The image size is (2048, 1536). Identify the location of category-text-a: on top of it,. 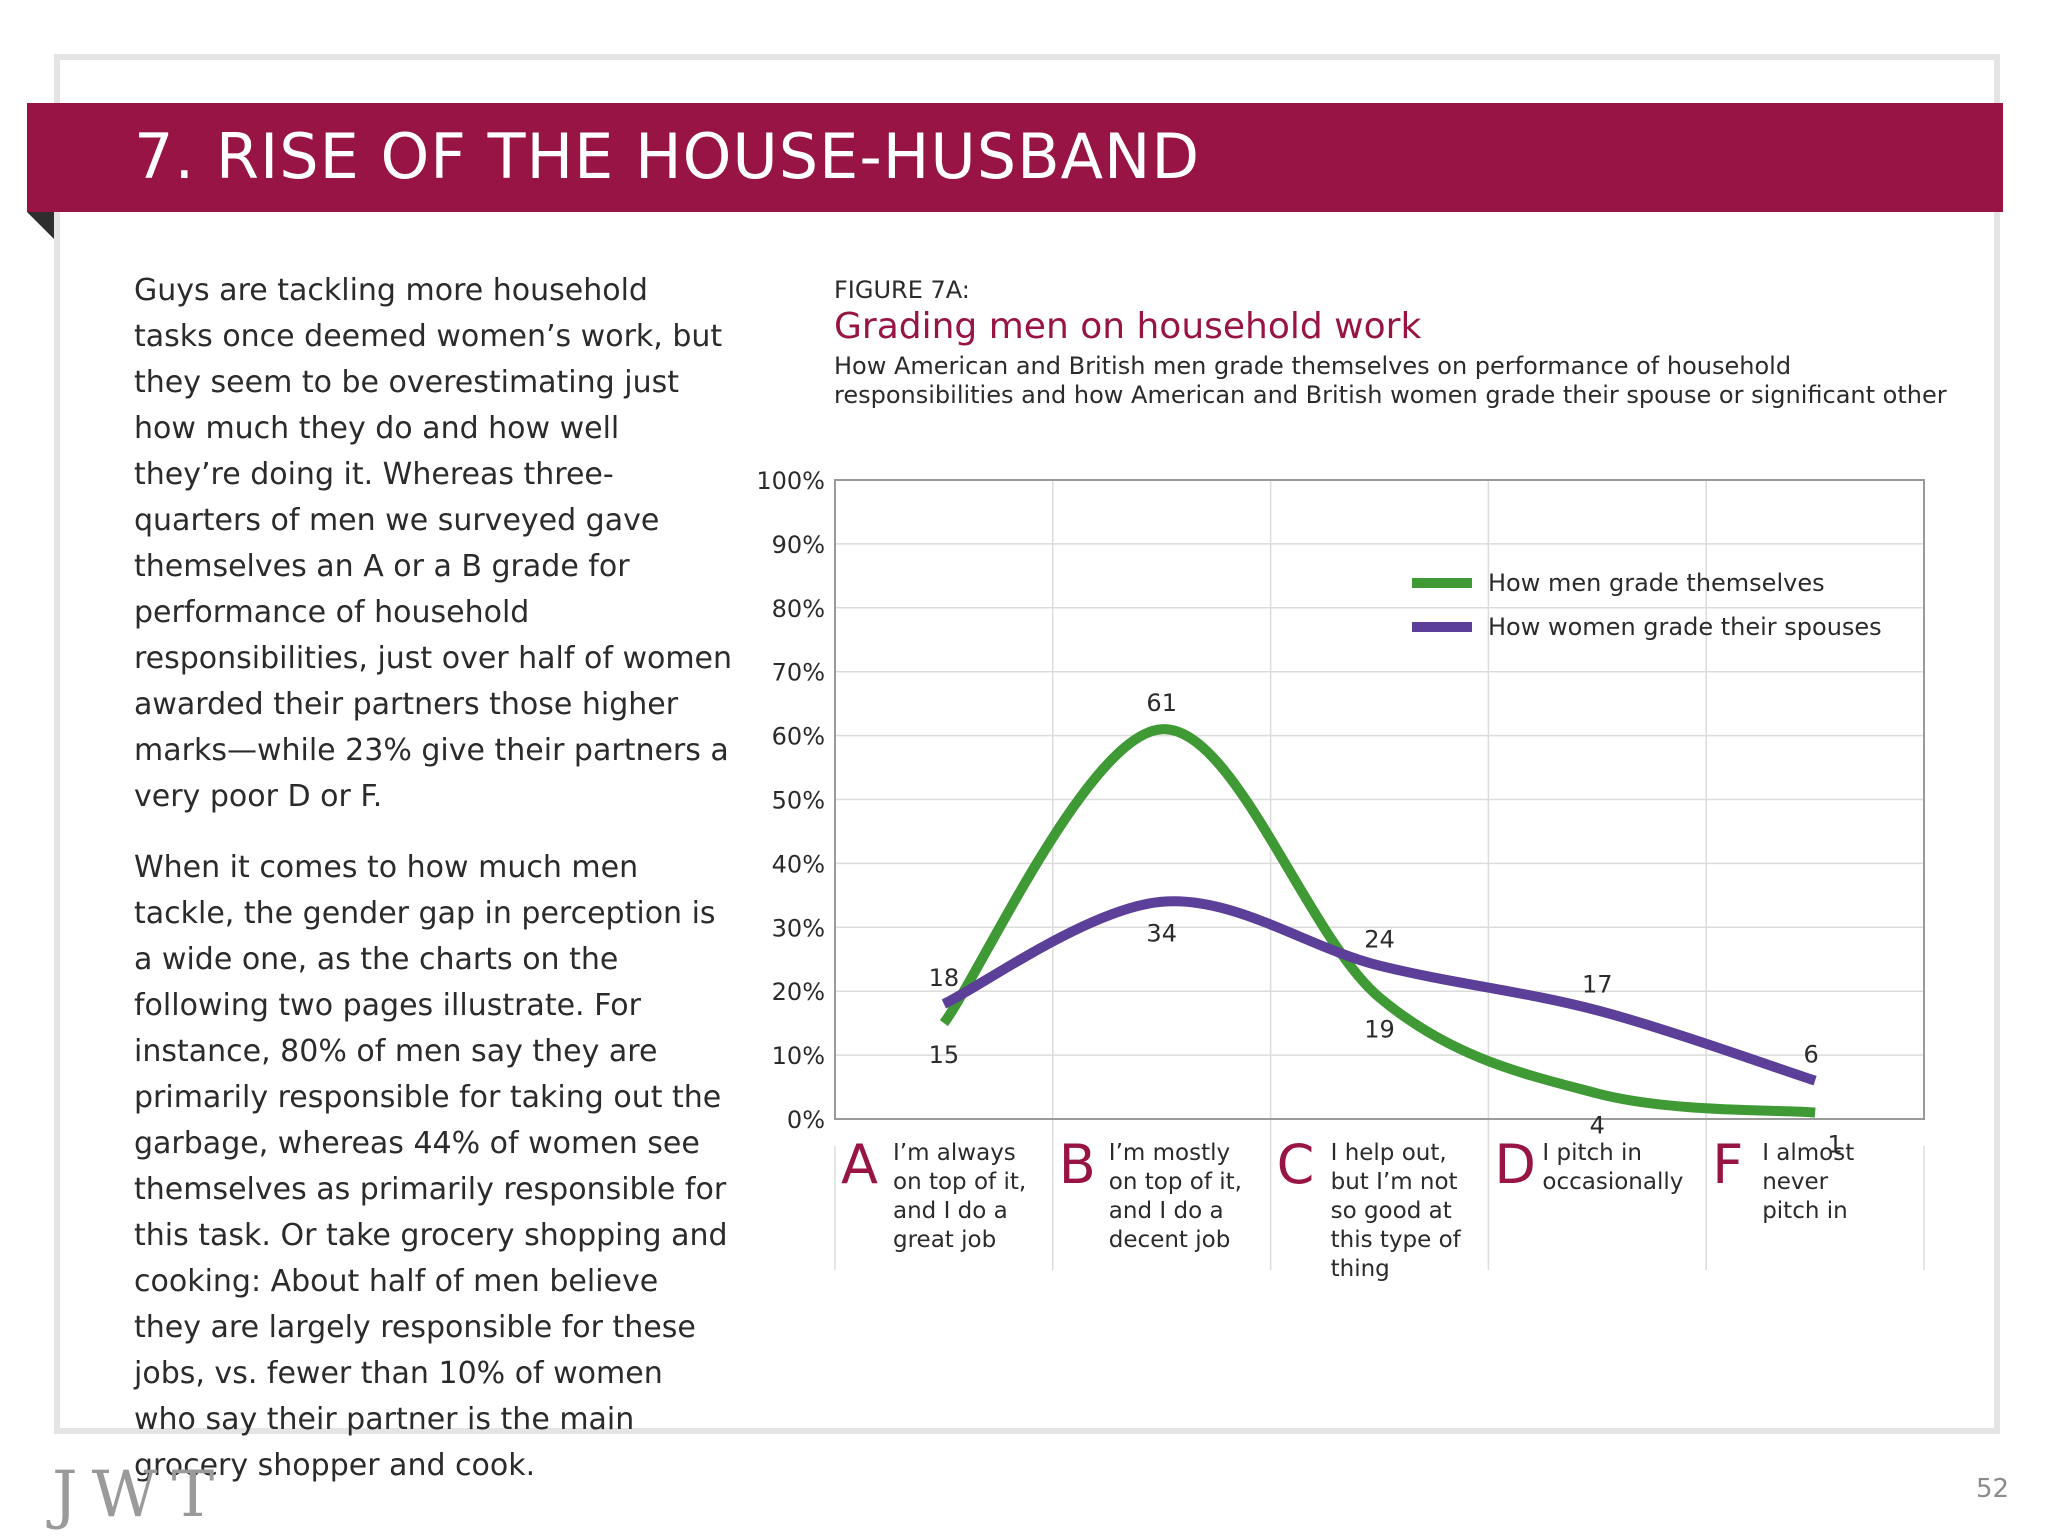
(959, 1182).